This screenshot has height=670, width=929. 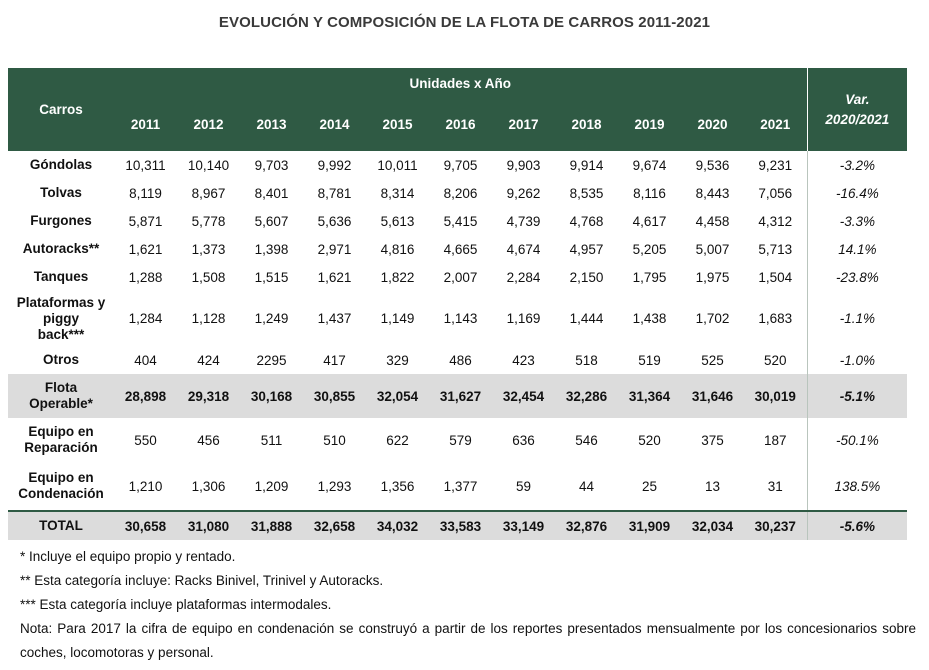 What do you see at coordinates (334, 165) in the screenshot?
I see `table-cell: 9,992` at bounding box center [334, 165].